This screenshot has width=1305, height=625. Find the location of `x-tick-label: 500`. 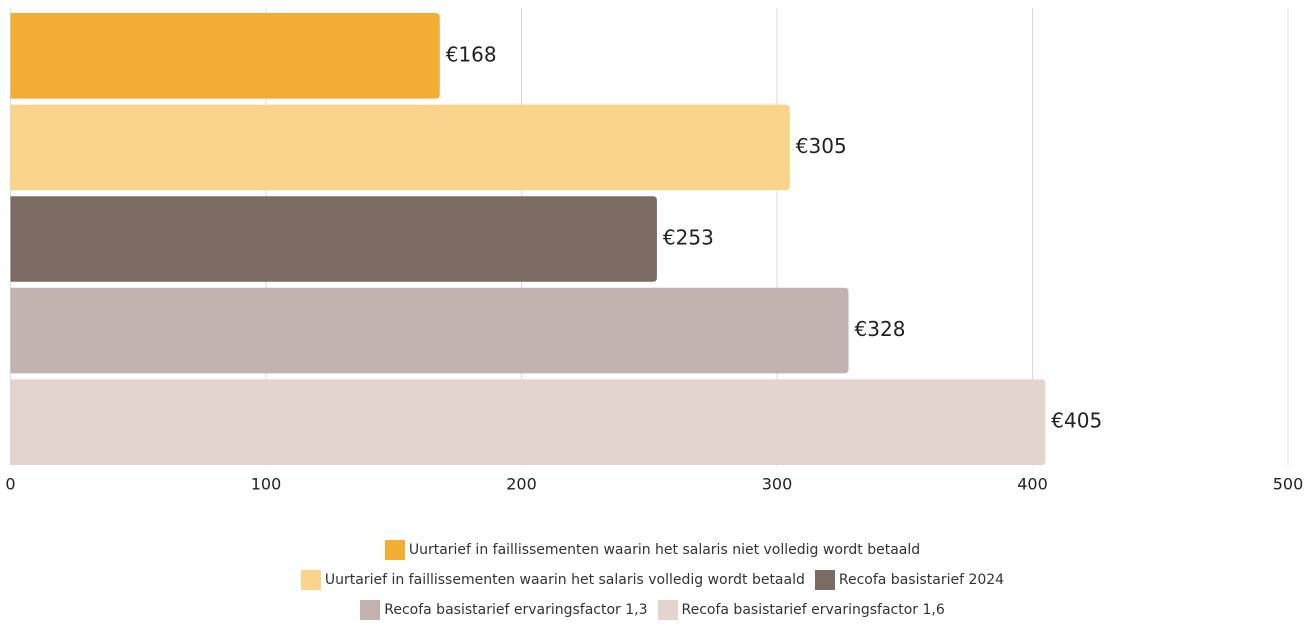

x-tick-label: 500 is located at coordinates (1288, 484).